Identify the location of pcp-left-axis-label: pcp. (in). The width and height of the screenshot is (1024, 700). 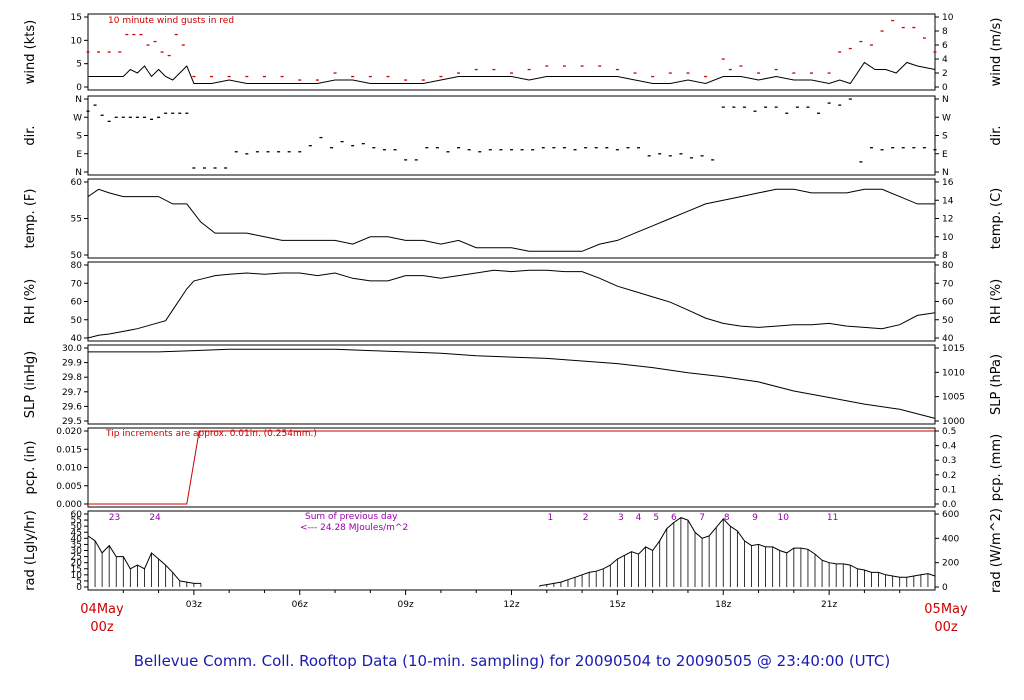
(30, 468).